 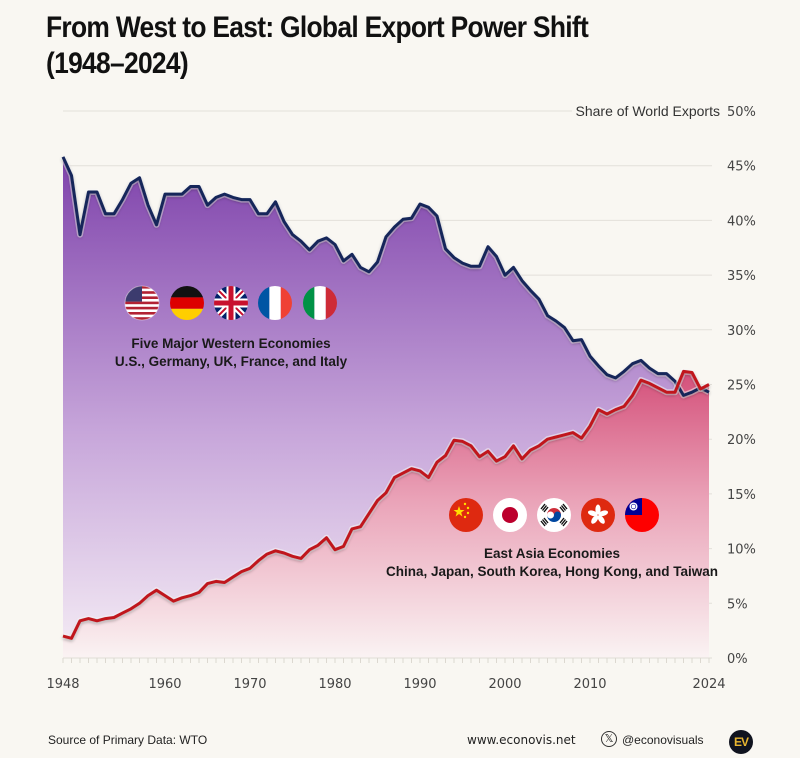 What do you see at coordinates (589, 684) in the screenshot?
I see `x-tick-label: 2010` at bounding box center [589, 684].